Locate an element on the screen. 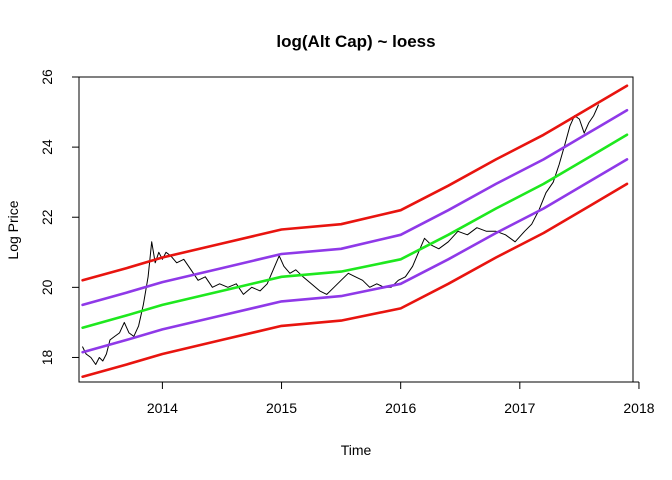 The width and height of the screenshot is (672, 480). x-tick-label: 2018 is located at coordinates (638, 408).